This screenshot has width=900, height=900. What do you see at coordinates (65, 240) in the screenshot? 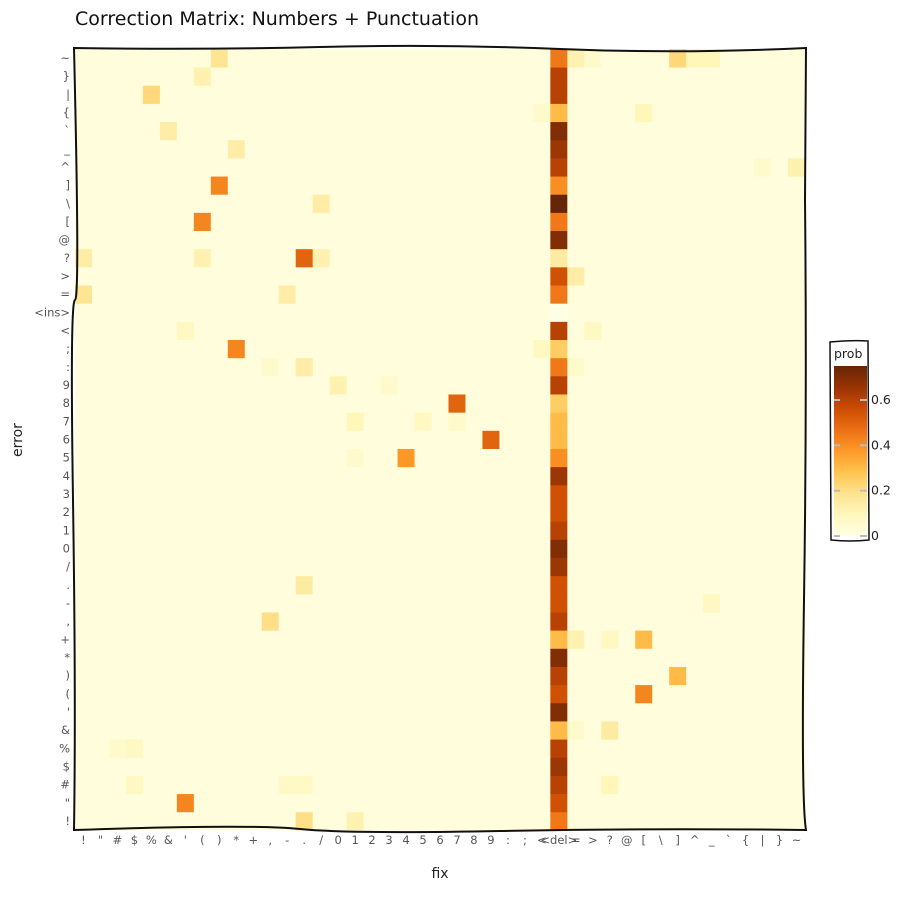
I see `y-tick-label: @` at bounding box center [65, 240].